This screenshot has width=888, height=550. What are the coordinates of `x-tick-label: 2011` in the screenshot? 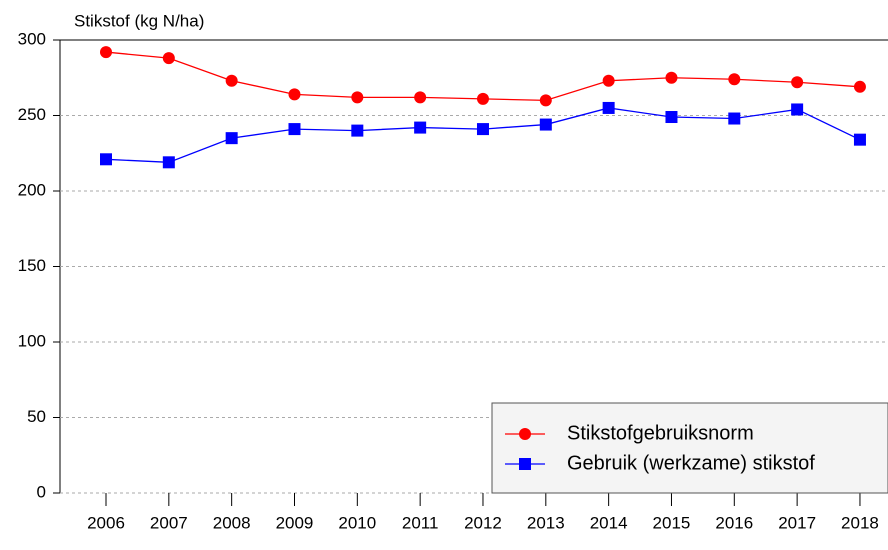 It's located at (420, 522).